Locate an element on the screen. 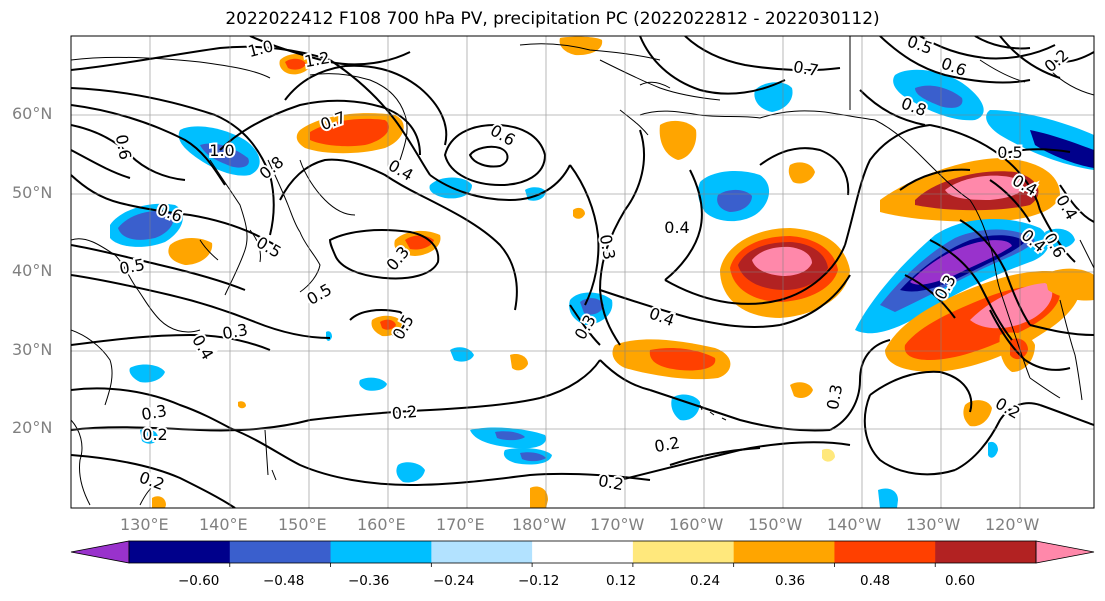 The height and width of the screenshot is (601, 1105). colorbar-extend-high is located at coordinates (1065, 552).